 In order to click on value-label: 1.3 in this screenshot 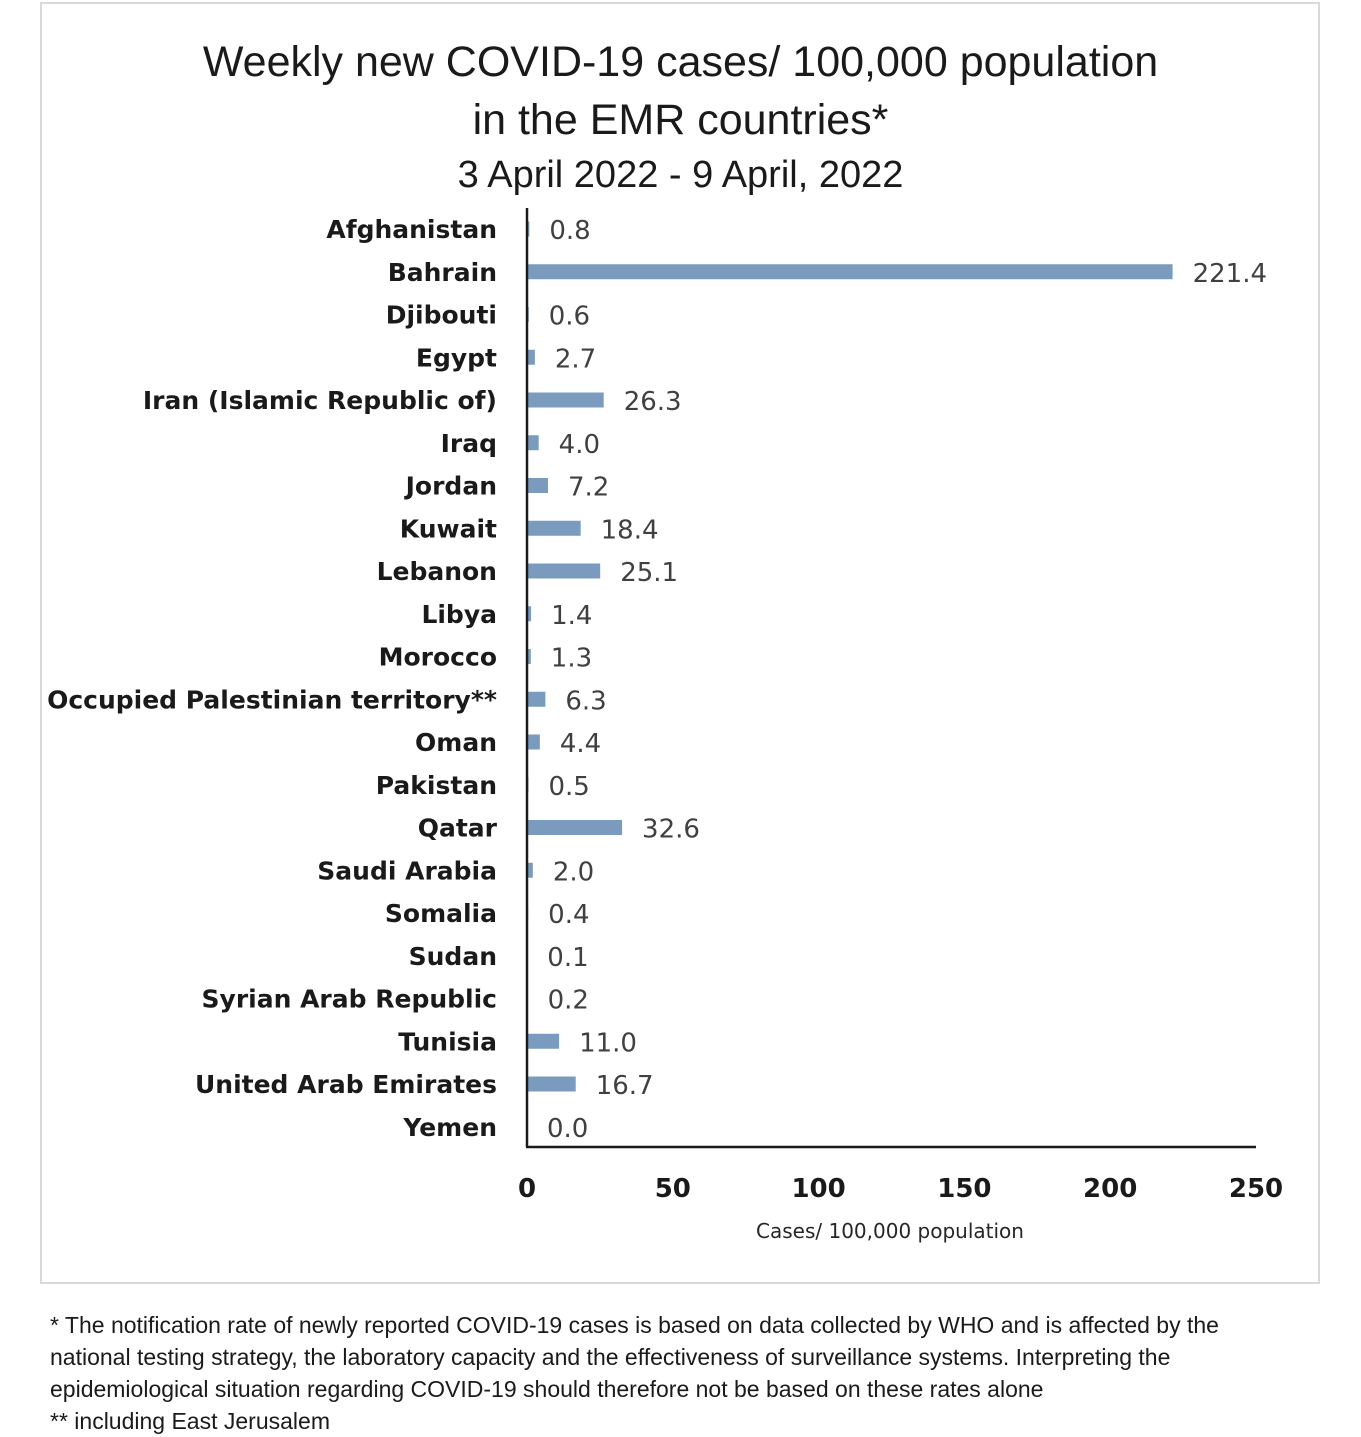, I will do `click(571, 659)`.